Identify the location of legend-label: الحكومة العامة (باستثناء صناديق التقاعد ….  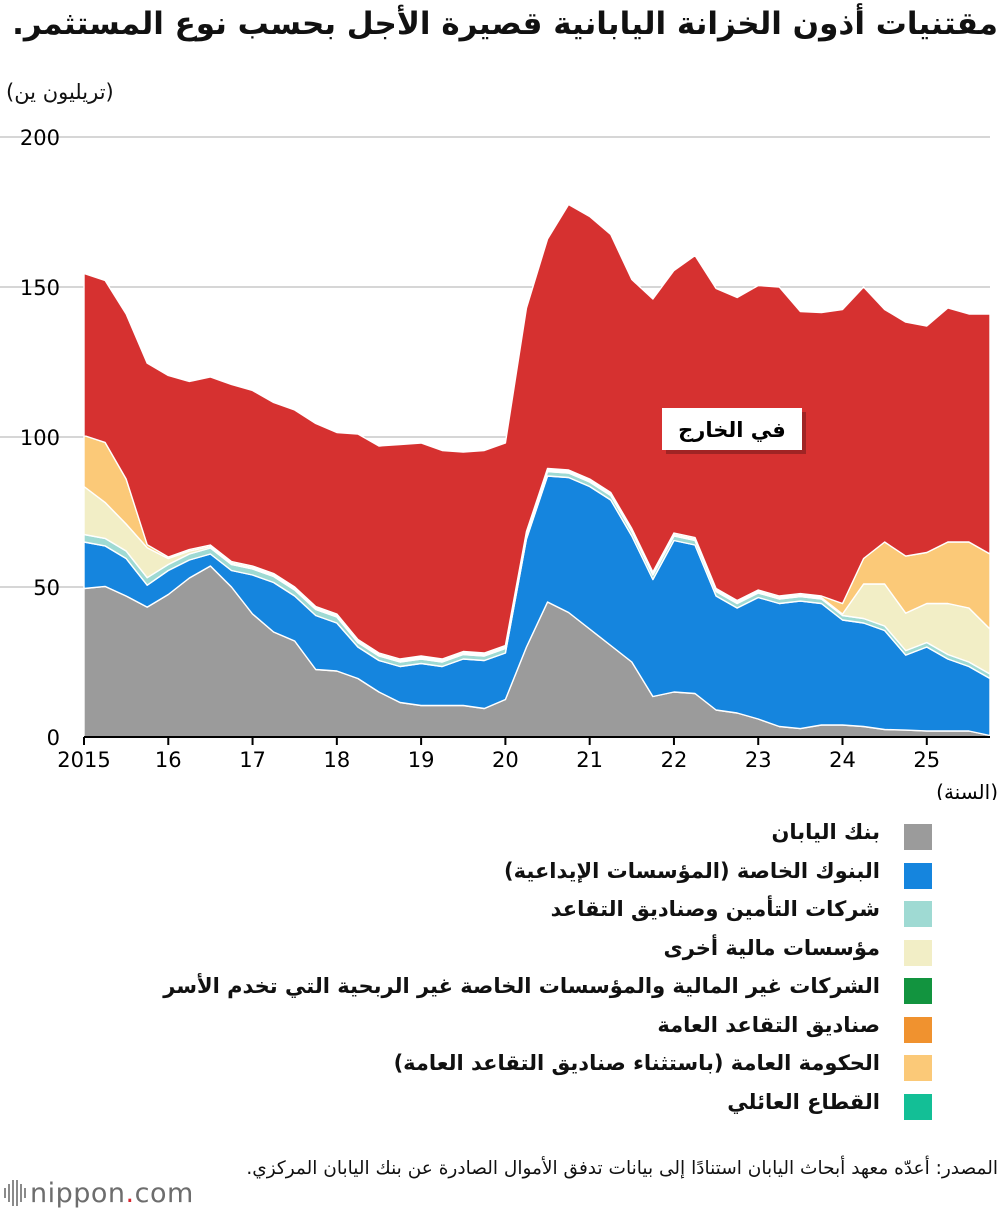
(636, 1063).